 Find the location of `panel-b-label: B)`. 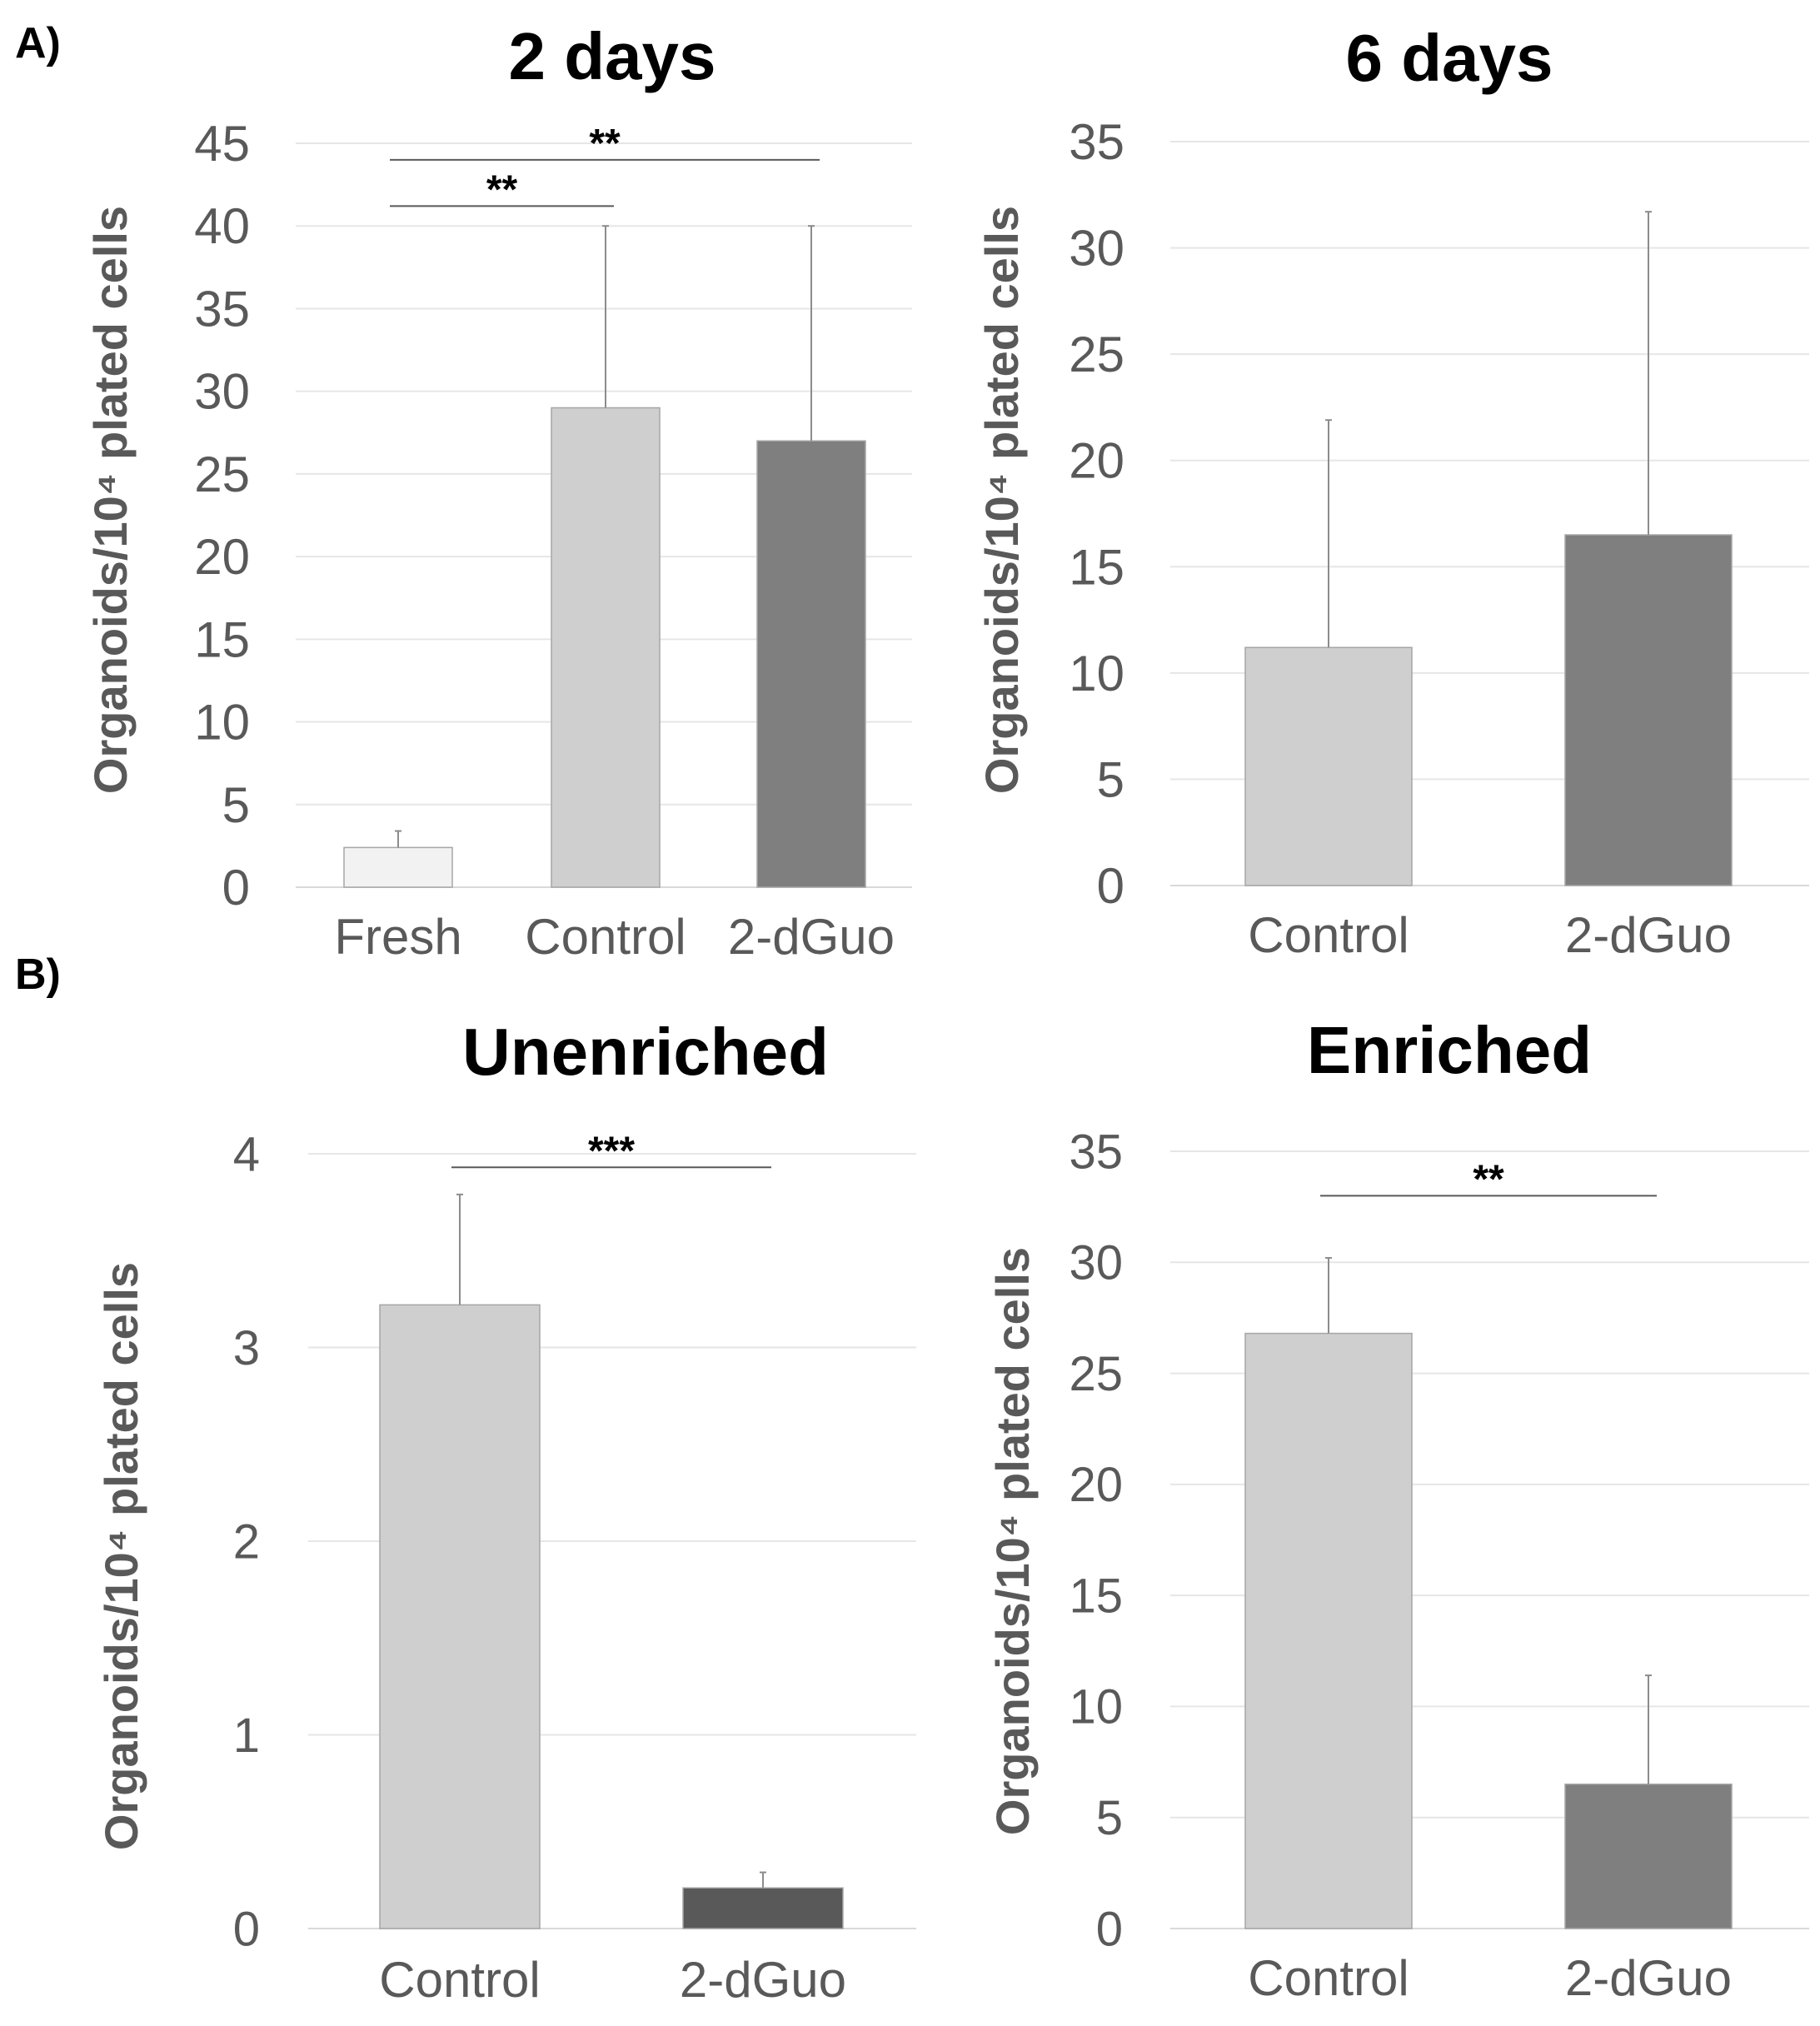

panel-b-label: B) is located at coordinates (38, 975).